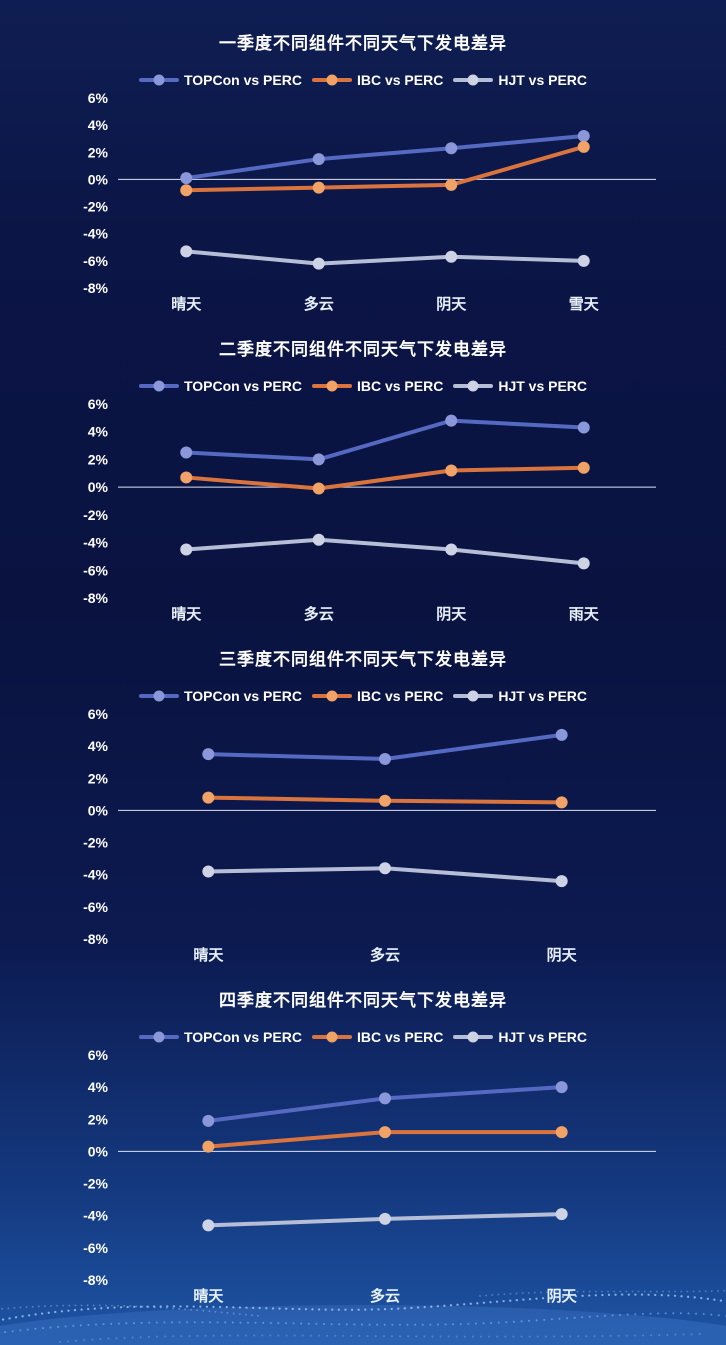 Image resolution: width=726 pixels, height=1345 pixels. I want to click on legend-q4: TOPCon vs PERC IBC vs PERC HJT vs PERC, so click(363, 1037).